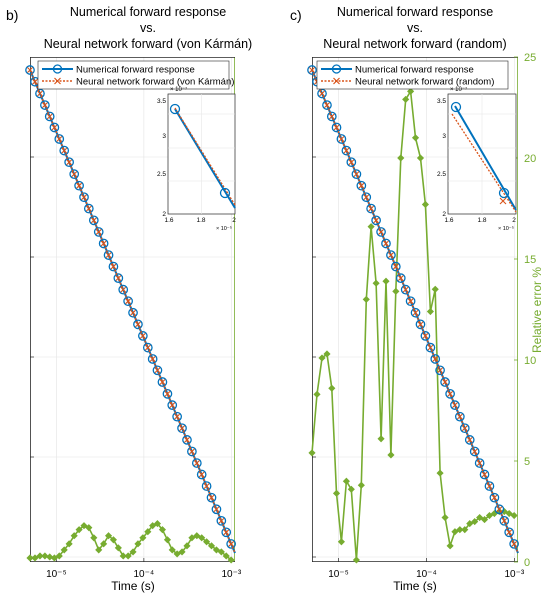  What do you see at coordinates (426, 574) in the screenshot?
I see `x-tick-label: 10⁻⁴` at bounding box center [426, 574].